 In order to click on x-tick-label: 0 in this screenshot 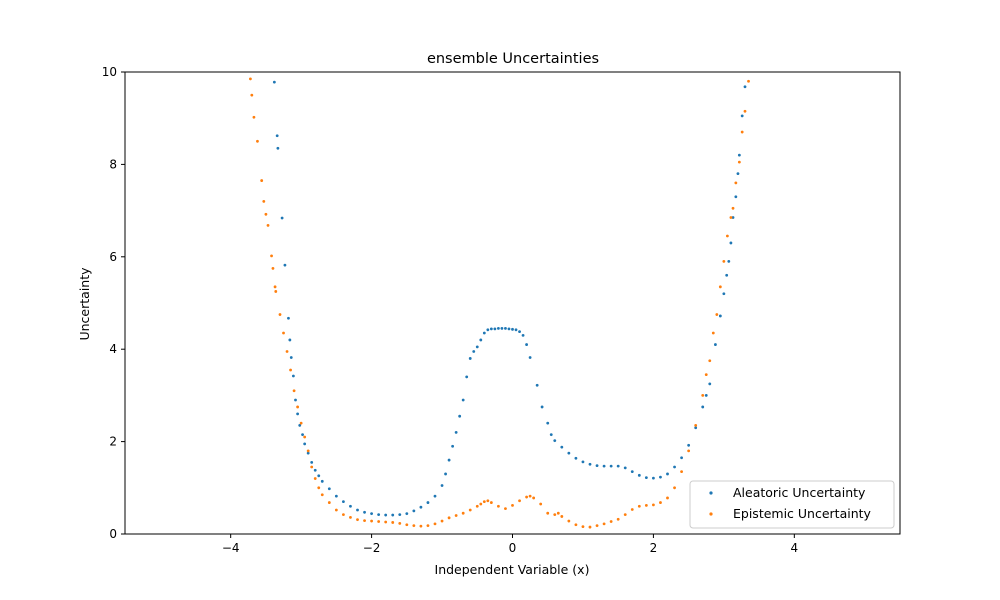, I will do `click(513, 548)`.